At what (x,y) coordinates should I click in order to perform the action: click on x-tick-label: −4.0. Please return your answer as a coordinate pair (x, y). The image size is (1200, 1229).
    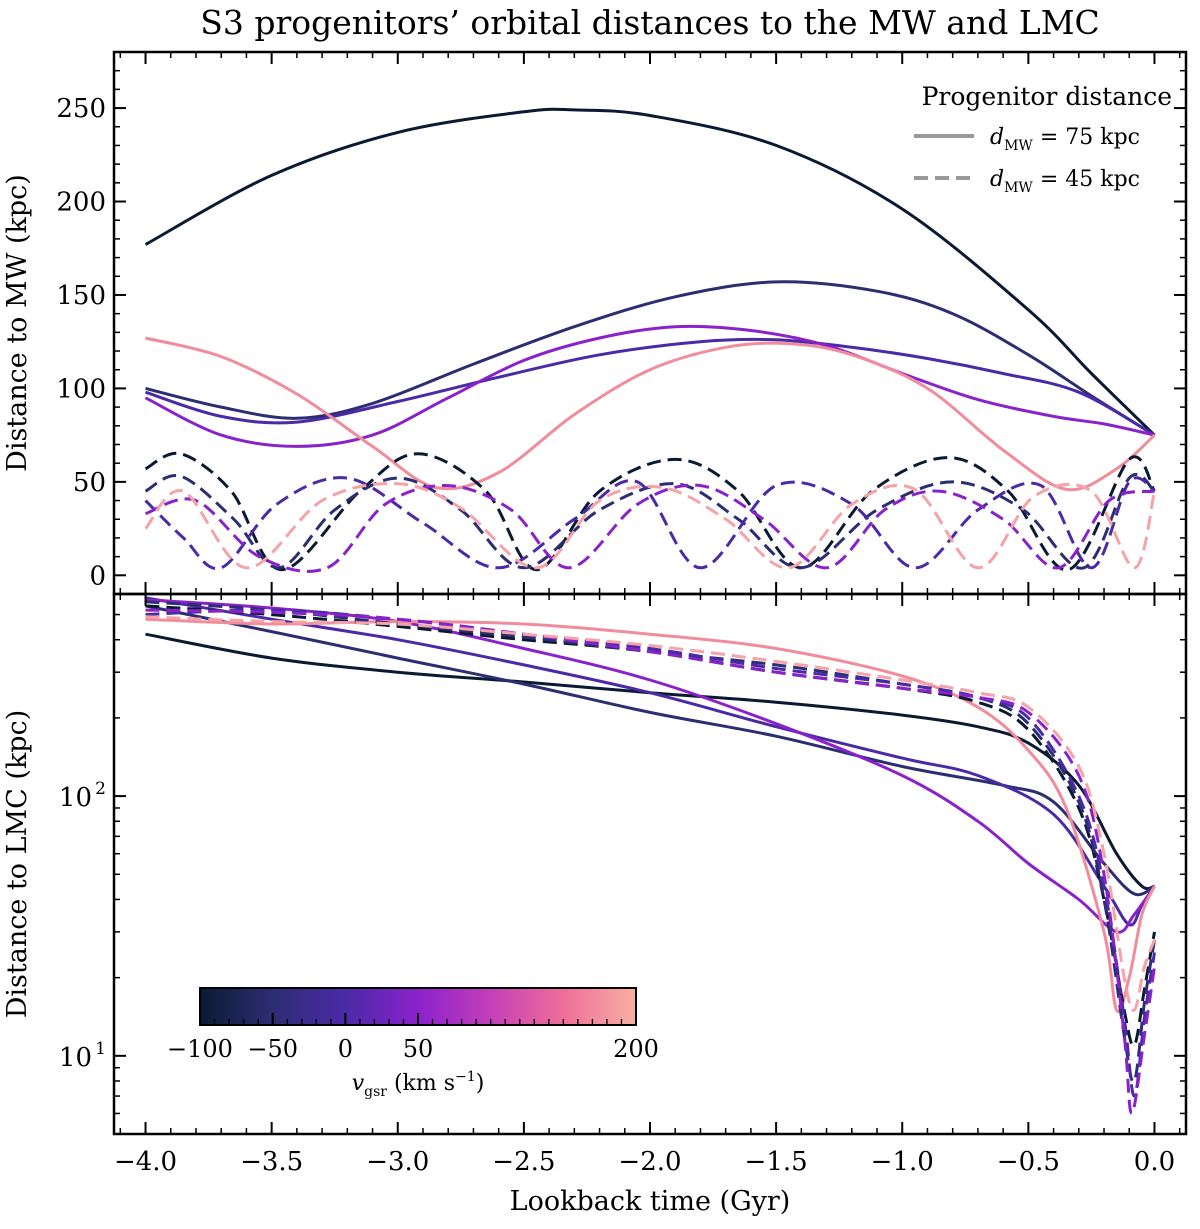
    Looking at the image, I should click on (145, 1162).